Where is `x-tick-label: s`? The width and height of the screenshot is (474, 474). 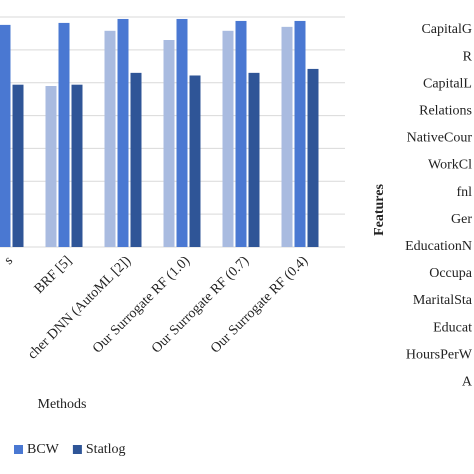 x-tick-label: s is located at coordinates (9, 260).